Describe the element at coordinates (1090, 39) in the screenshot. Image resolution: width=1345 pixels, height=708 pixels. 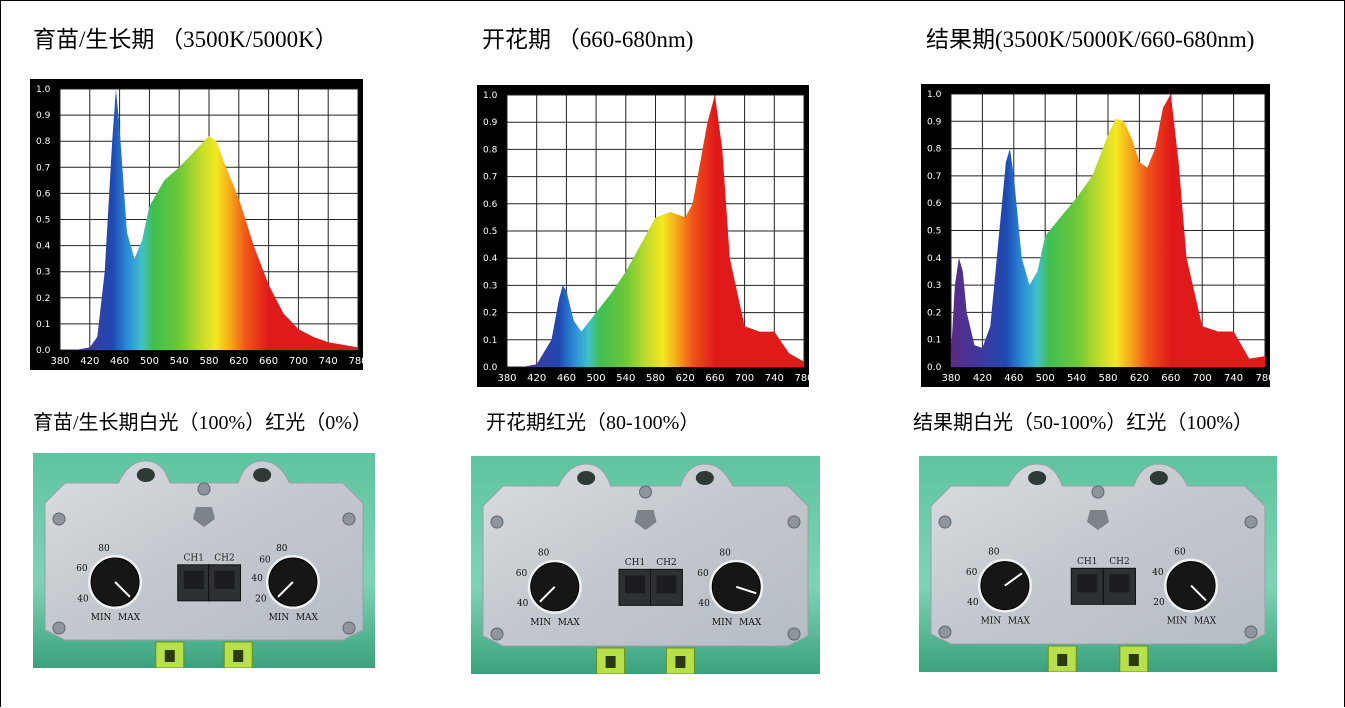
I see `panel-title-fruiting: 结果期(3500K/5000K/660-680nm)` at that location.